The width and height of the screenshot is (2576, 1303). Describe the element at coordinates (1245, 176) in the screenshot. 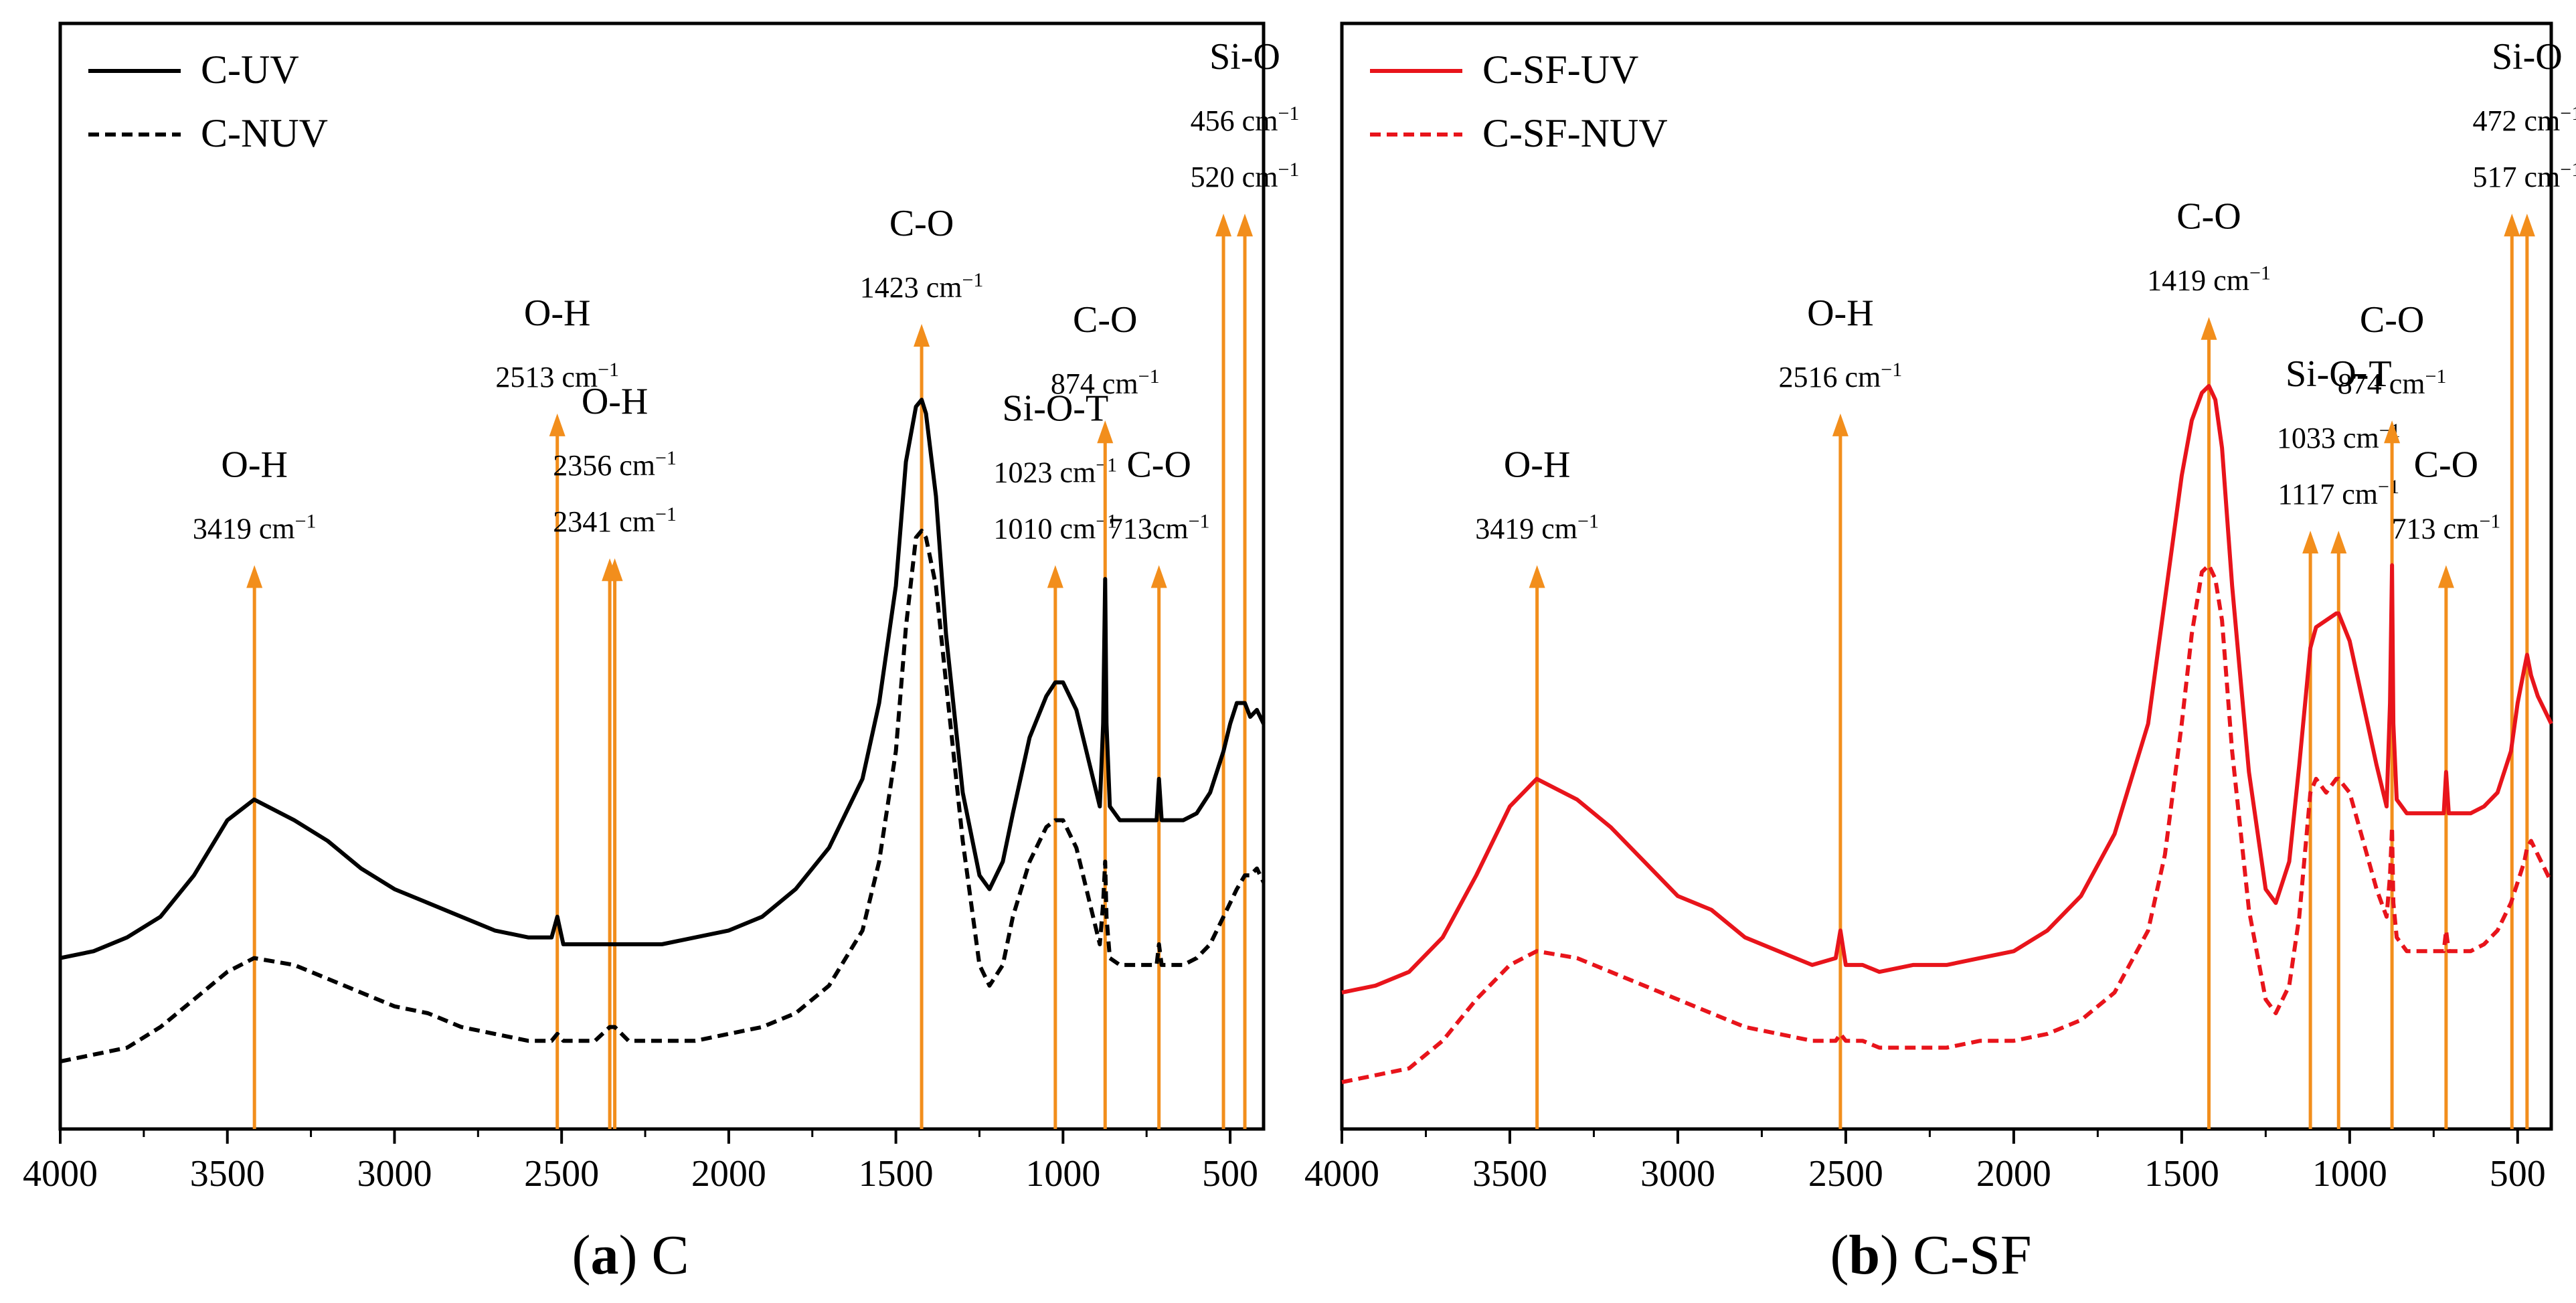

I see `peak-label-wavenumber: 520 cm−1` at that location.